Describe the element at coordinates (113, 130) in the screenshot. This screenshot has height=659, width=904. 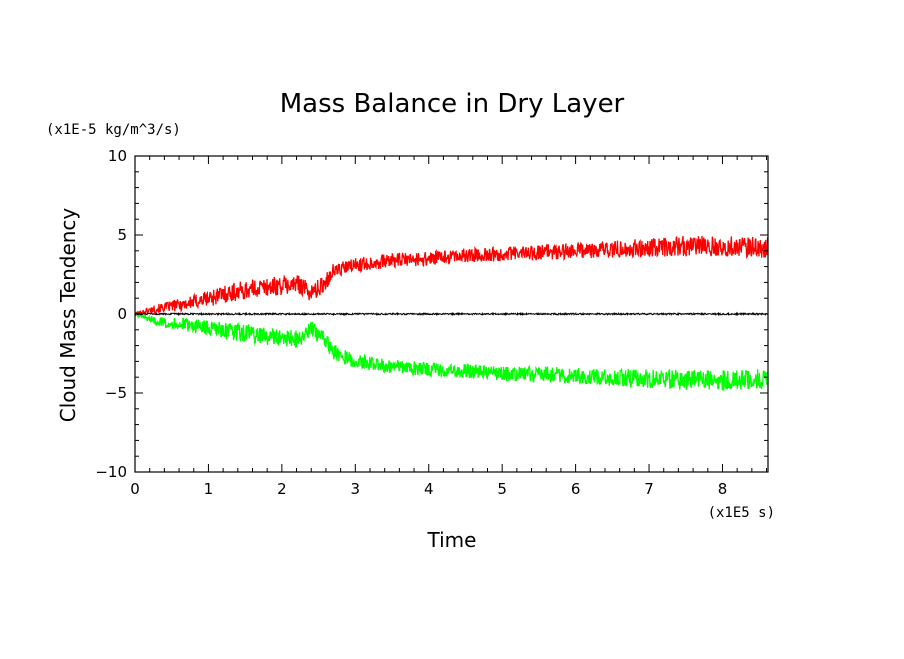
I see `y-unit-label: (x1E-5 kg/m^3/s)` at that location.